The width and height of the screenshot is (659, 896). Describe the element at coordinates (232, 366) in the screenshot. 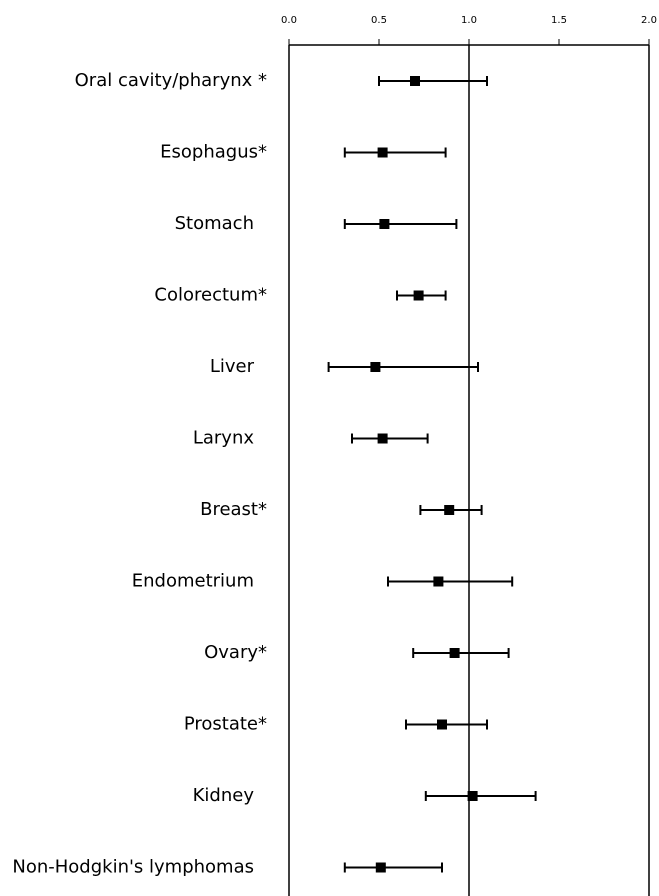

I see `category-label: Liver` at that location.